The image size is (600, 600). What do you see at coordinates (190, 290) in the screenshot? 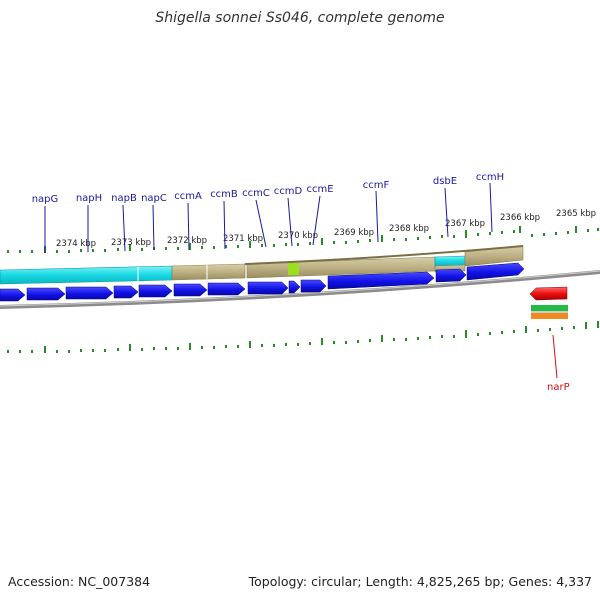
I see `gene-arrow-ccmA` at bounding box center [190, 290].